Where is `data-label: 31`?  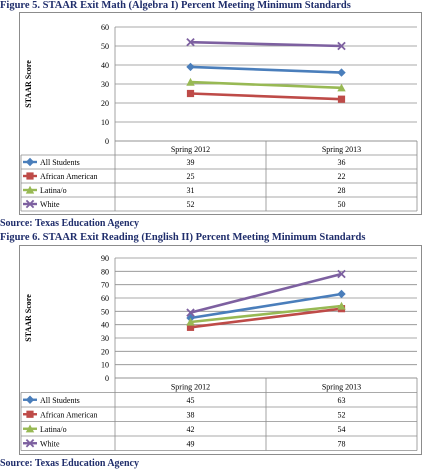
data-label: 31 is located at coordinates (191, 190).